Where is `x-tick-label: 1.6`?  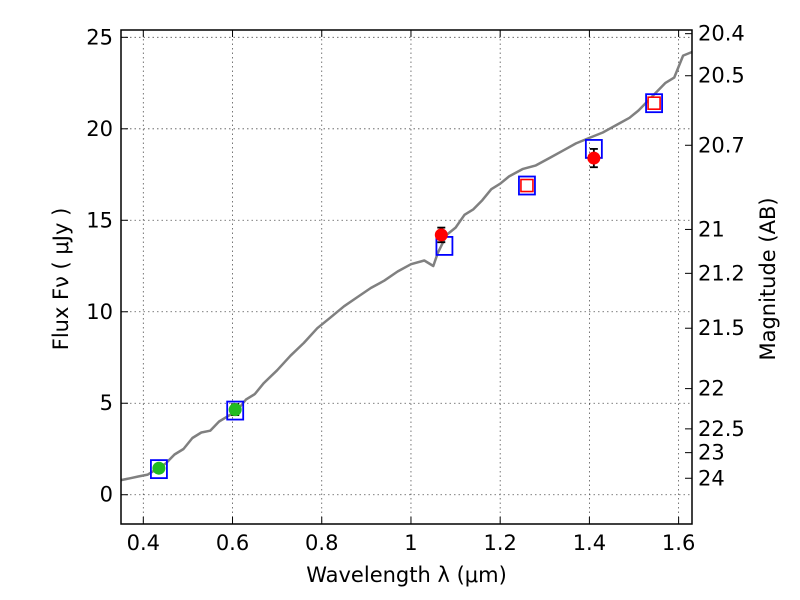 x-tick-label: 1.6 is located at coordinates (678, 543).